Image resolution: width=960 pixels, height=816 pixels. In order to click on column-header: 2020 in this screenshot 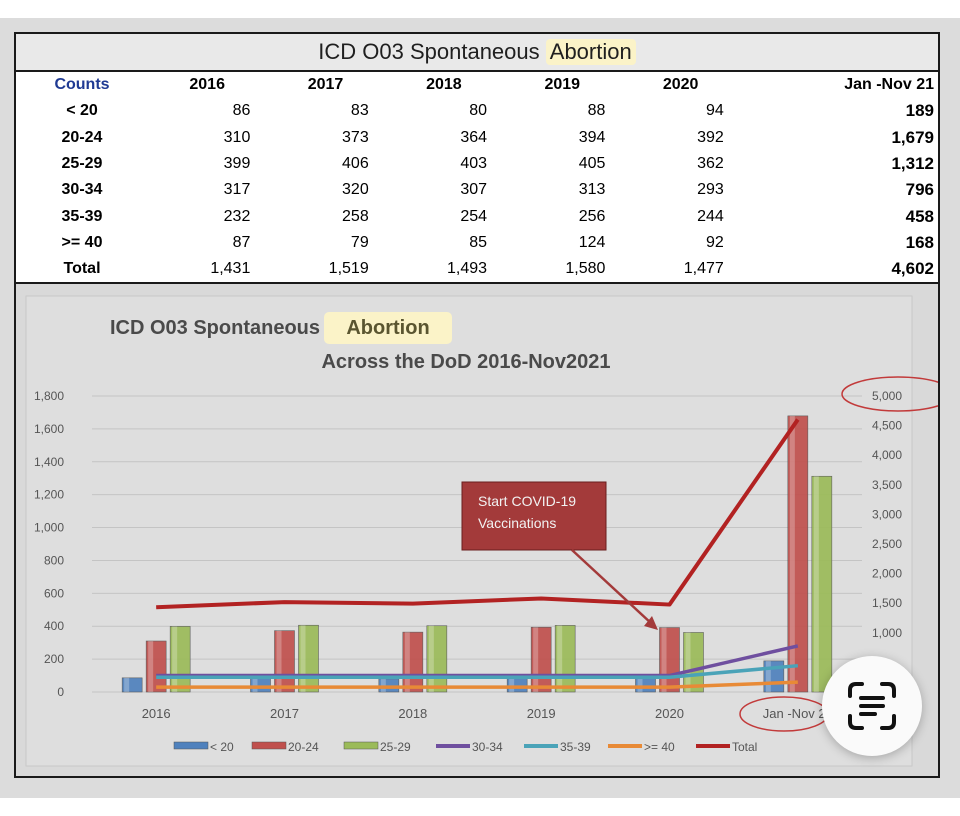, I will do `click(680, 85)`.